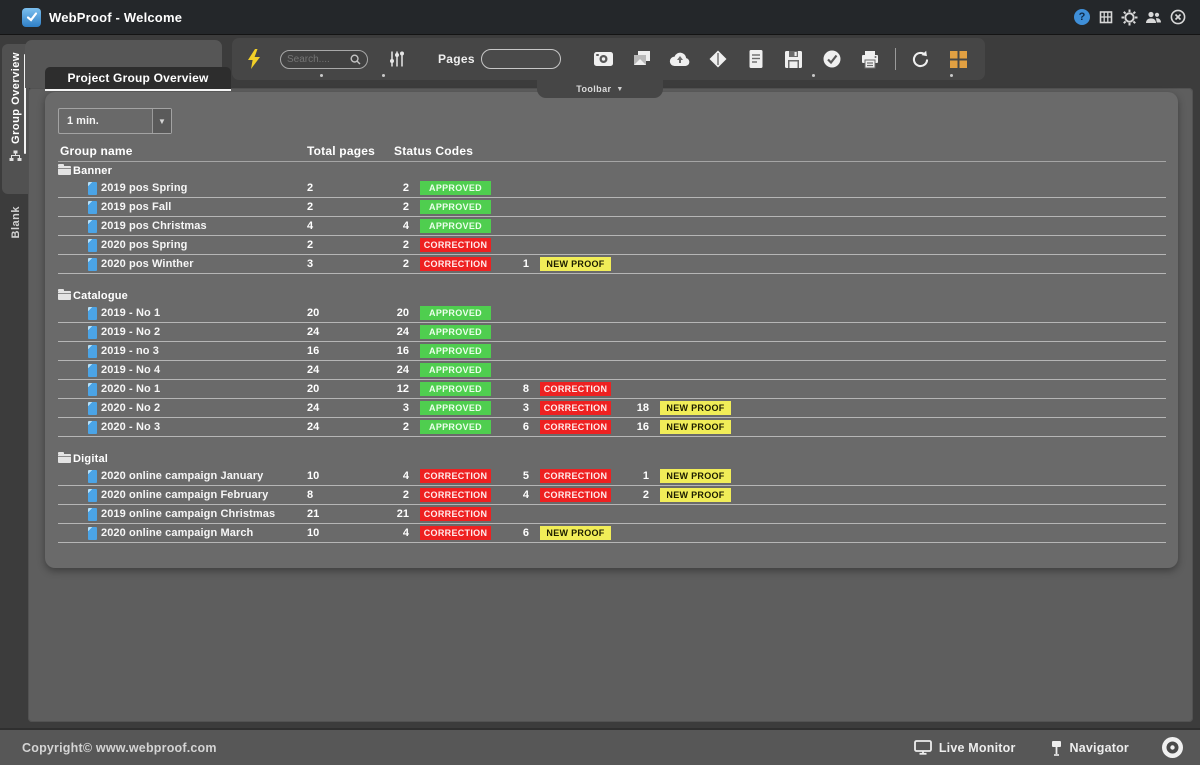 The width and height of the screenshot is (1200, 765). I want to click on sidebar-tab-label: Blank, so click(15, 222).